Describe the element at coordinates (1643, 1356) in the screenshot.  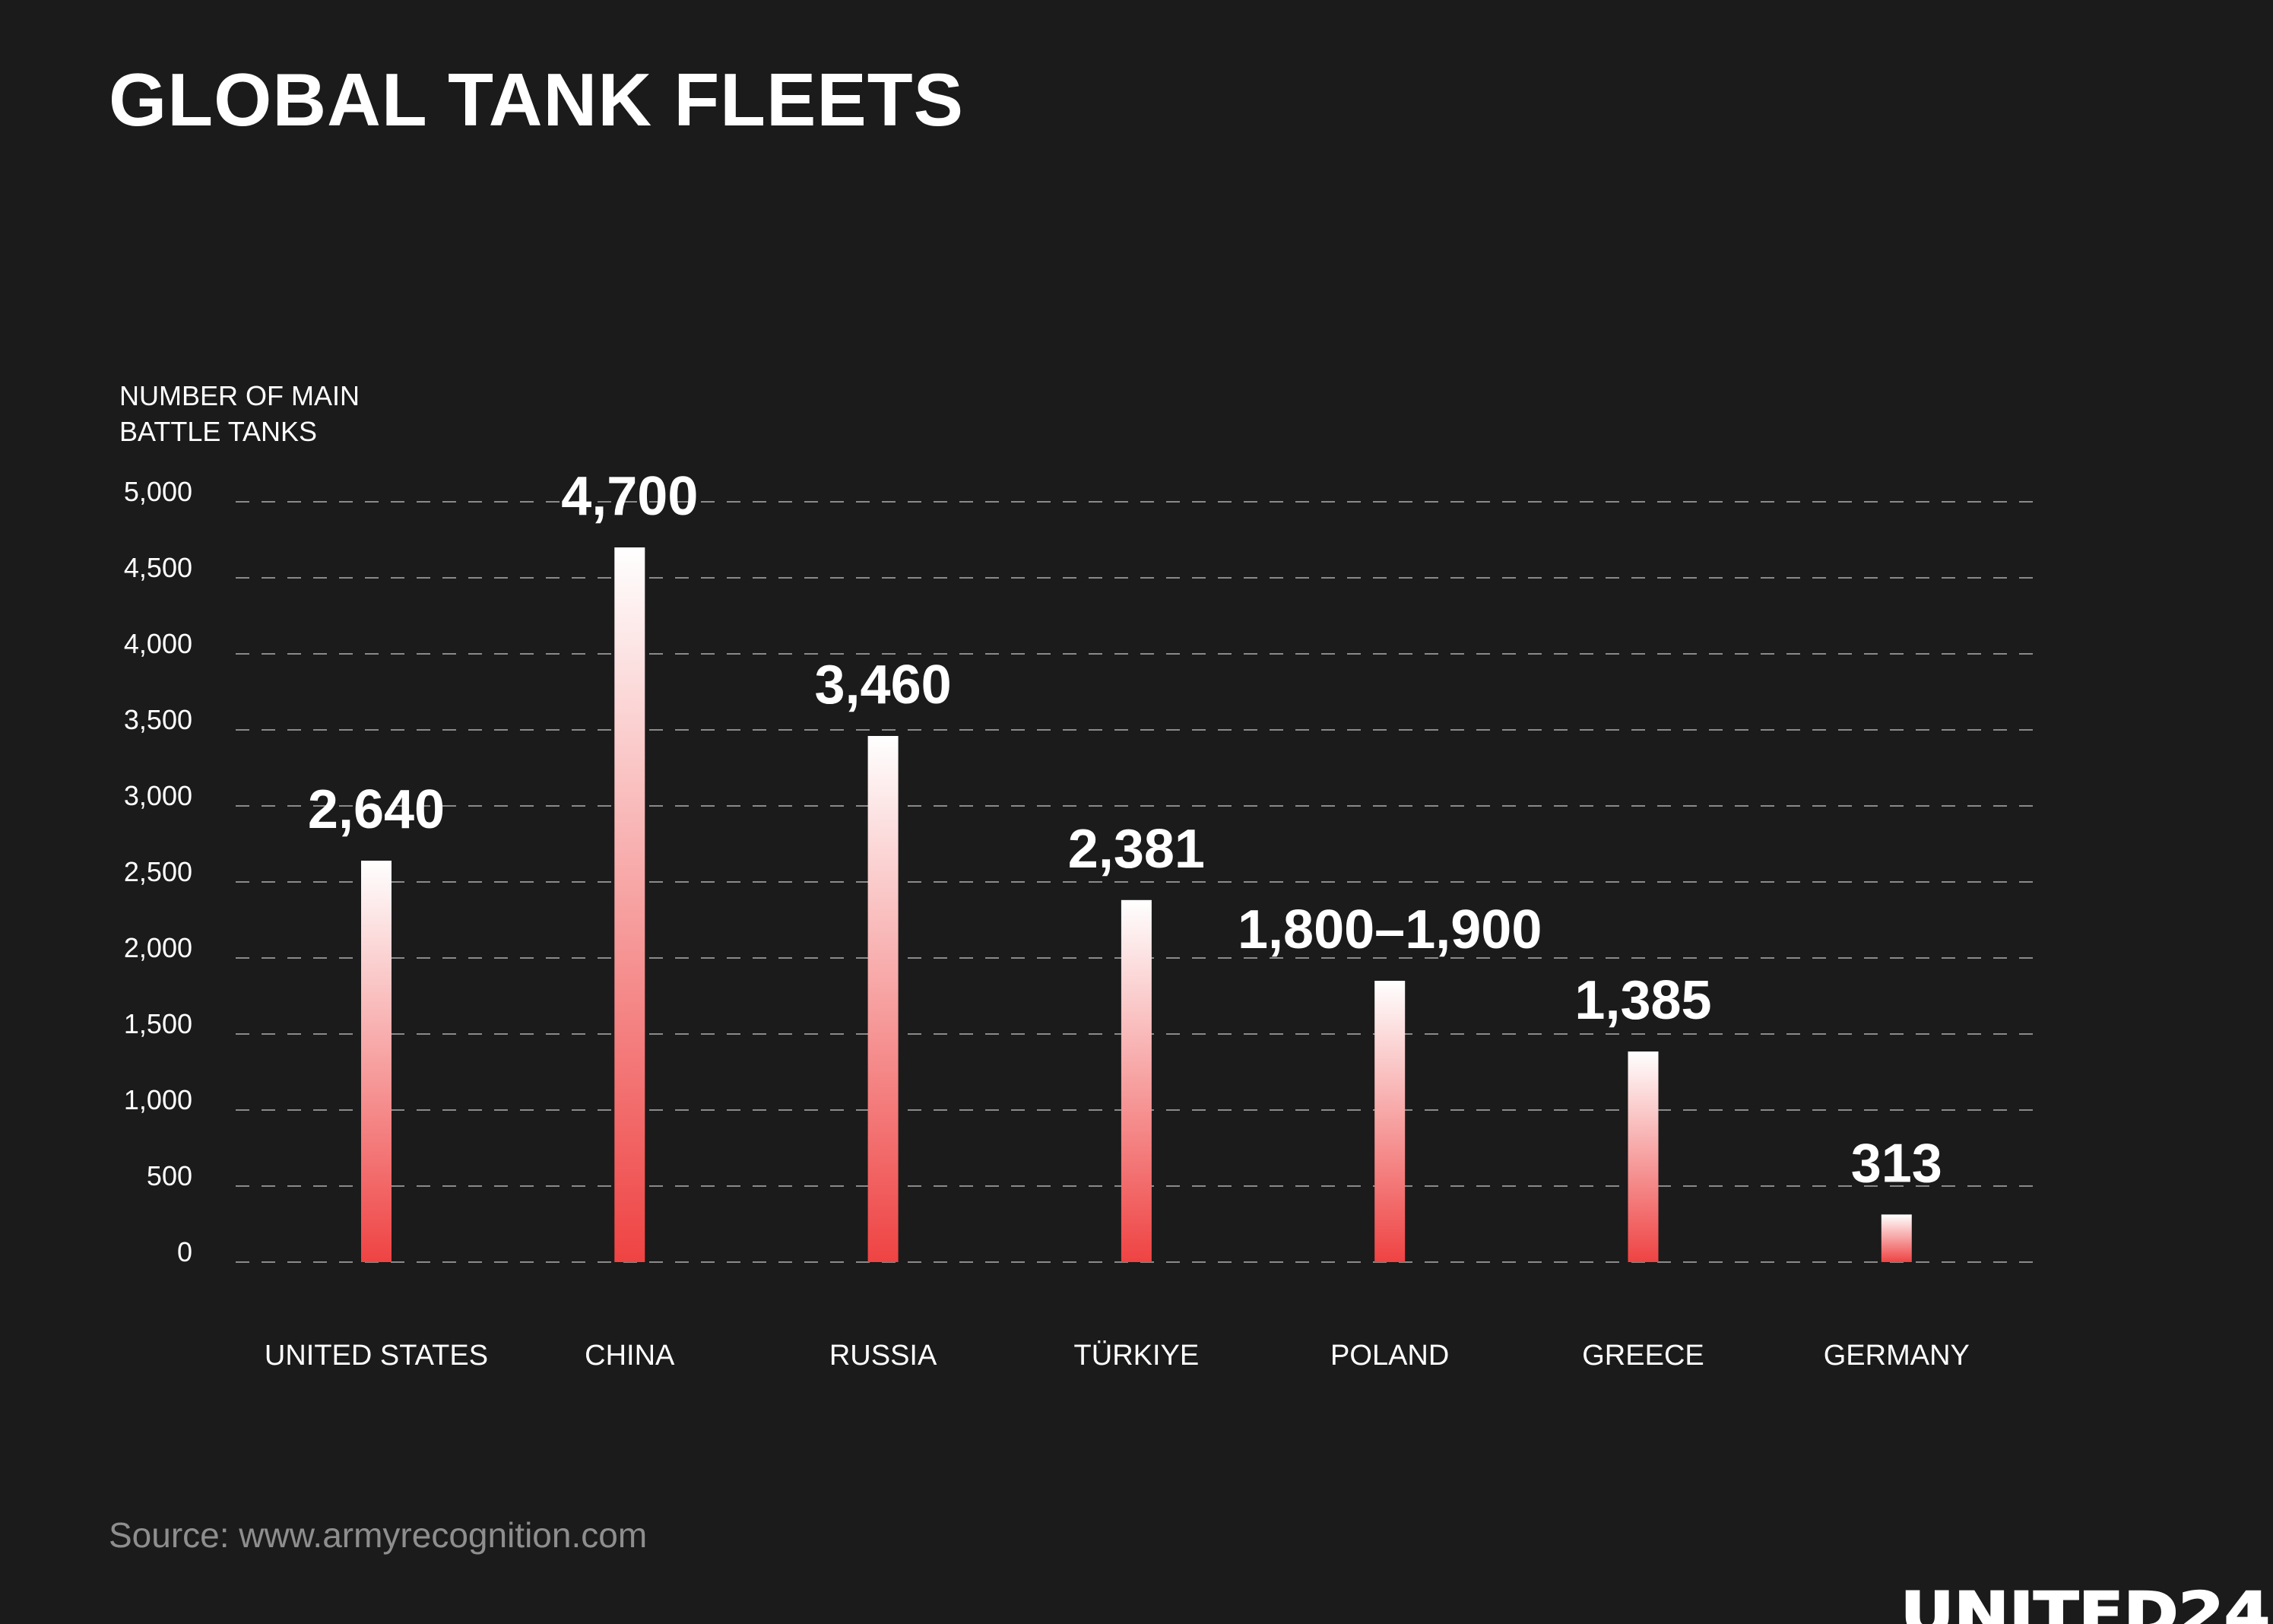
I see `category-label: GREECE` at that location.